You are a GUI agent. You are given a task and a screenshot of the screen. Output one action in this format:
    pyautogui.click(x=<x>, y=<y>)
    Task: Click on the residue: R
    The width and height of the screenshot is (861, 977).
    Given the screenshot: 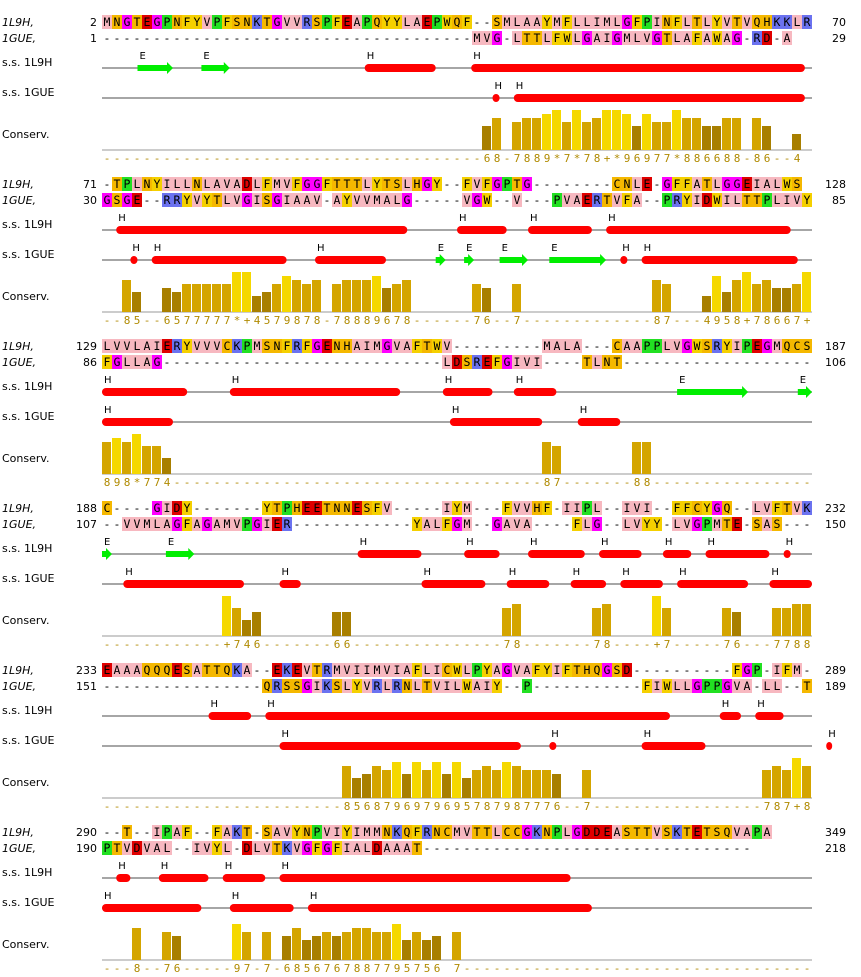 What is the action you would take?
    pyautogui.click(x=377, y=686)
    